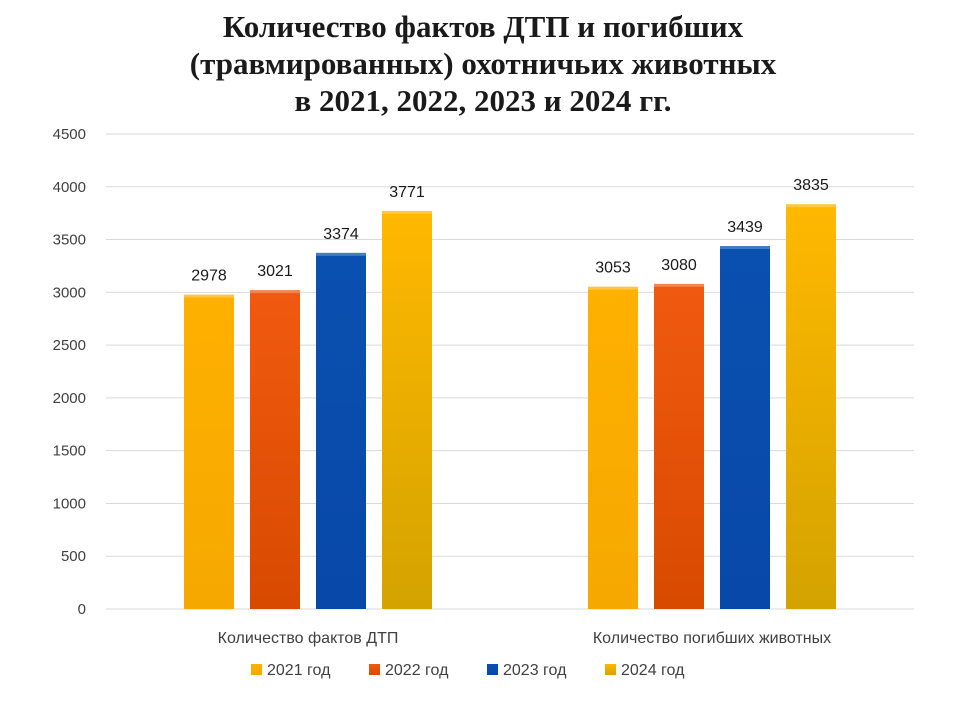 This screenshot has height=707, width=966. What do you see at coordinates (483, 26) in the screenshot?
I see `chart-title-line-1: Количество фактов ДТП и погибших` at bounding box center [483, 26].